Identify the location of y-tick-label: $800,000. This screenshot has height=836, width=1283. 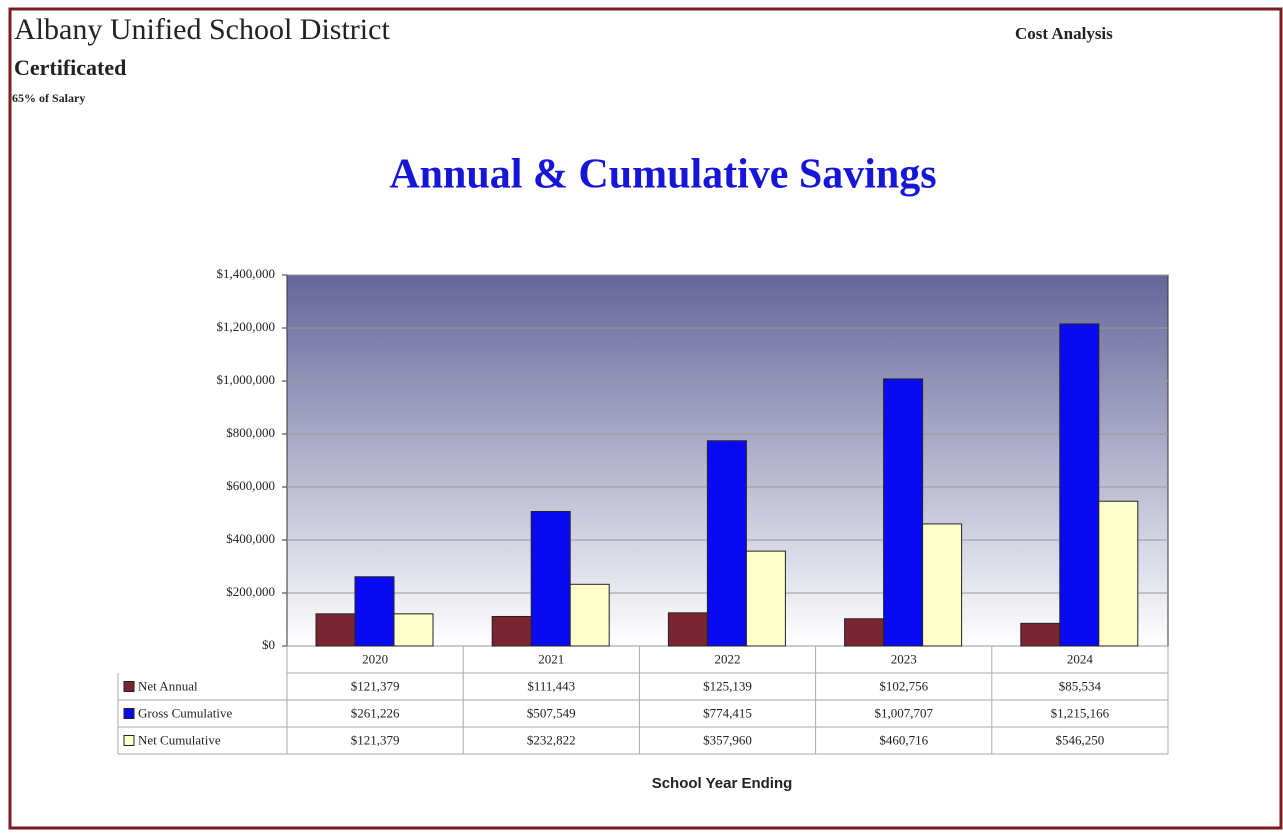
(250, 432).